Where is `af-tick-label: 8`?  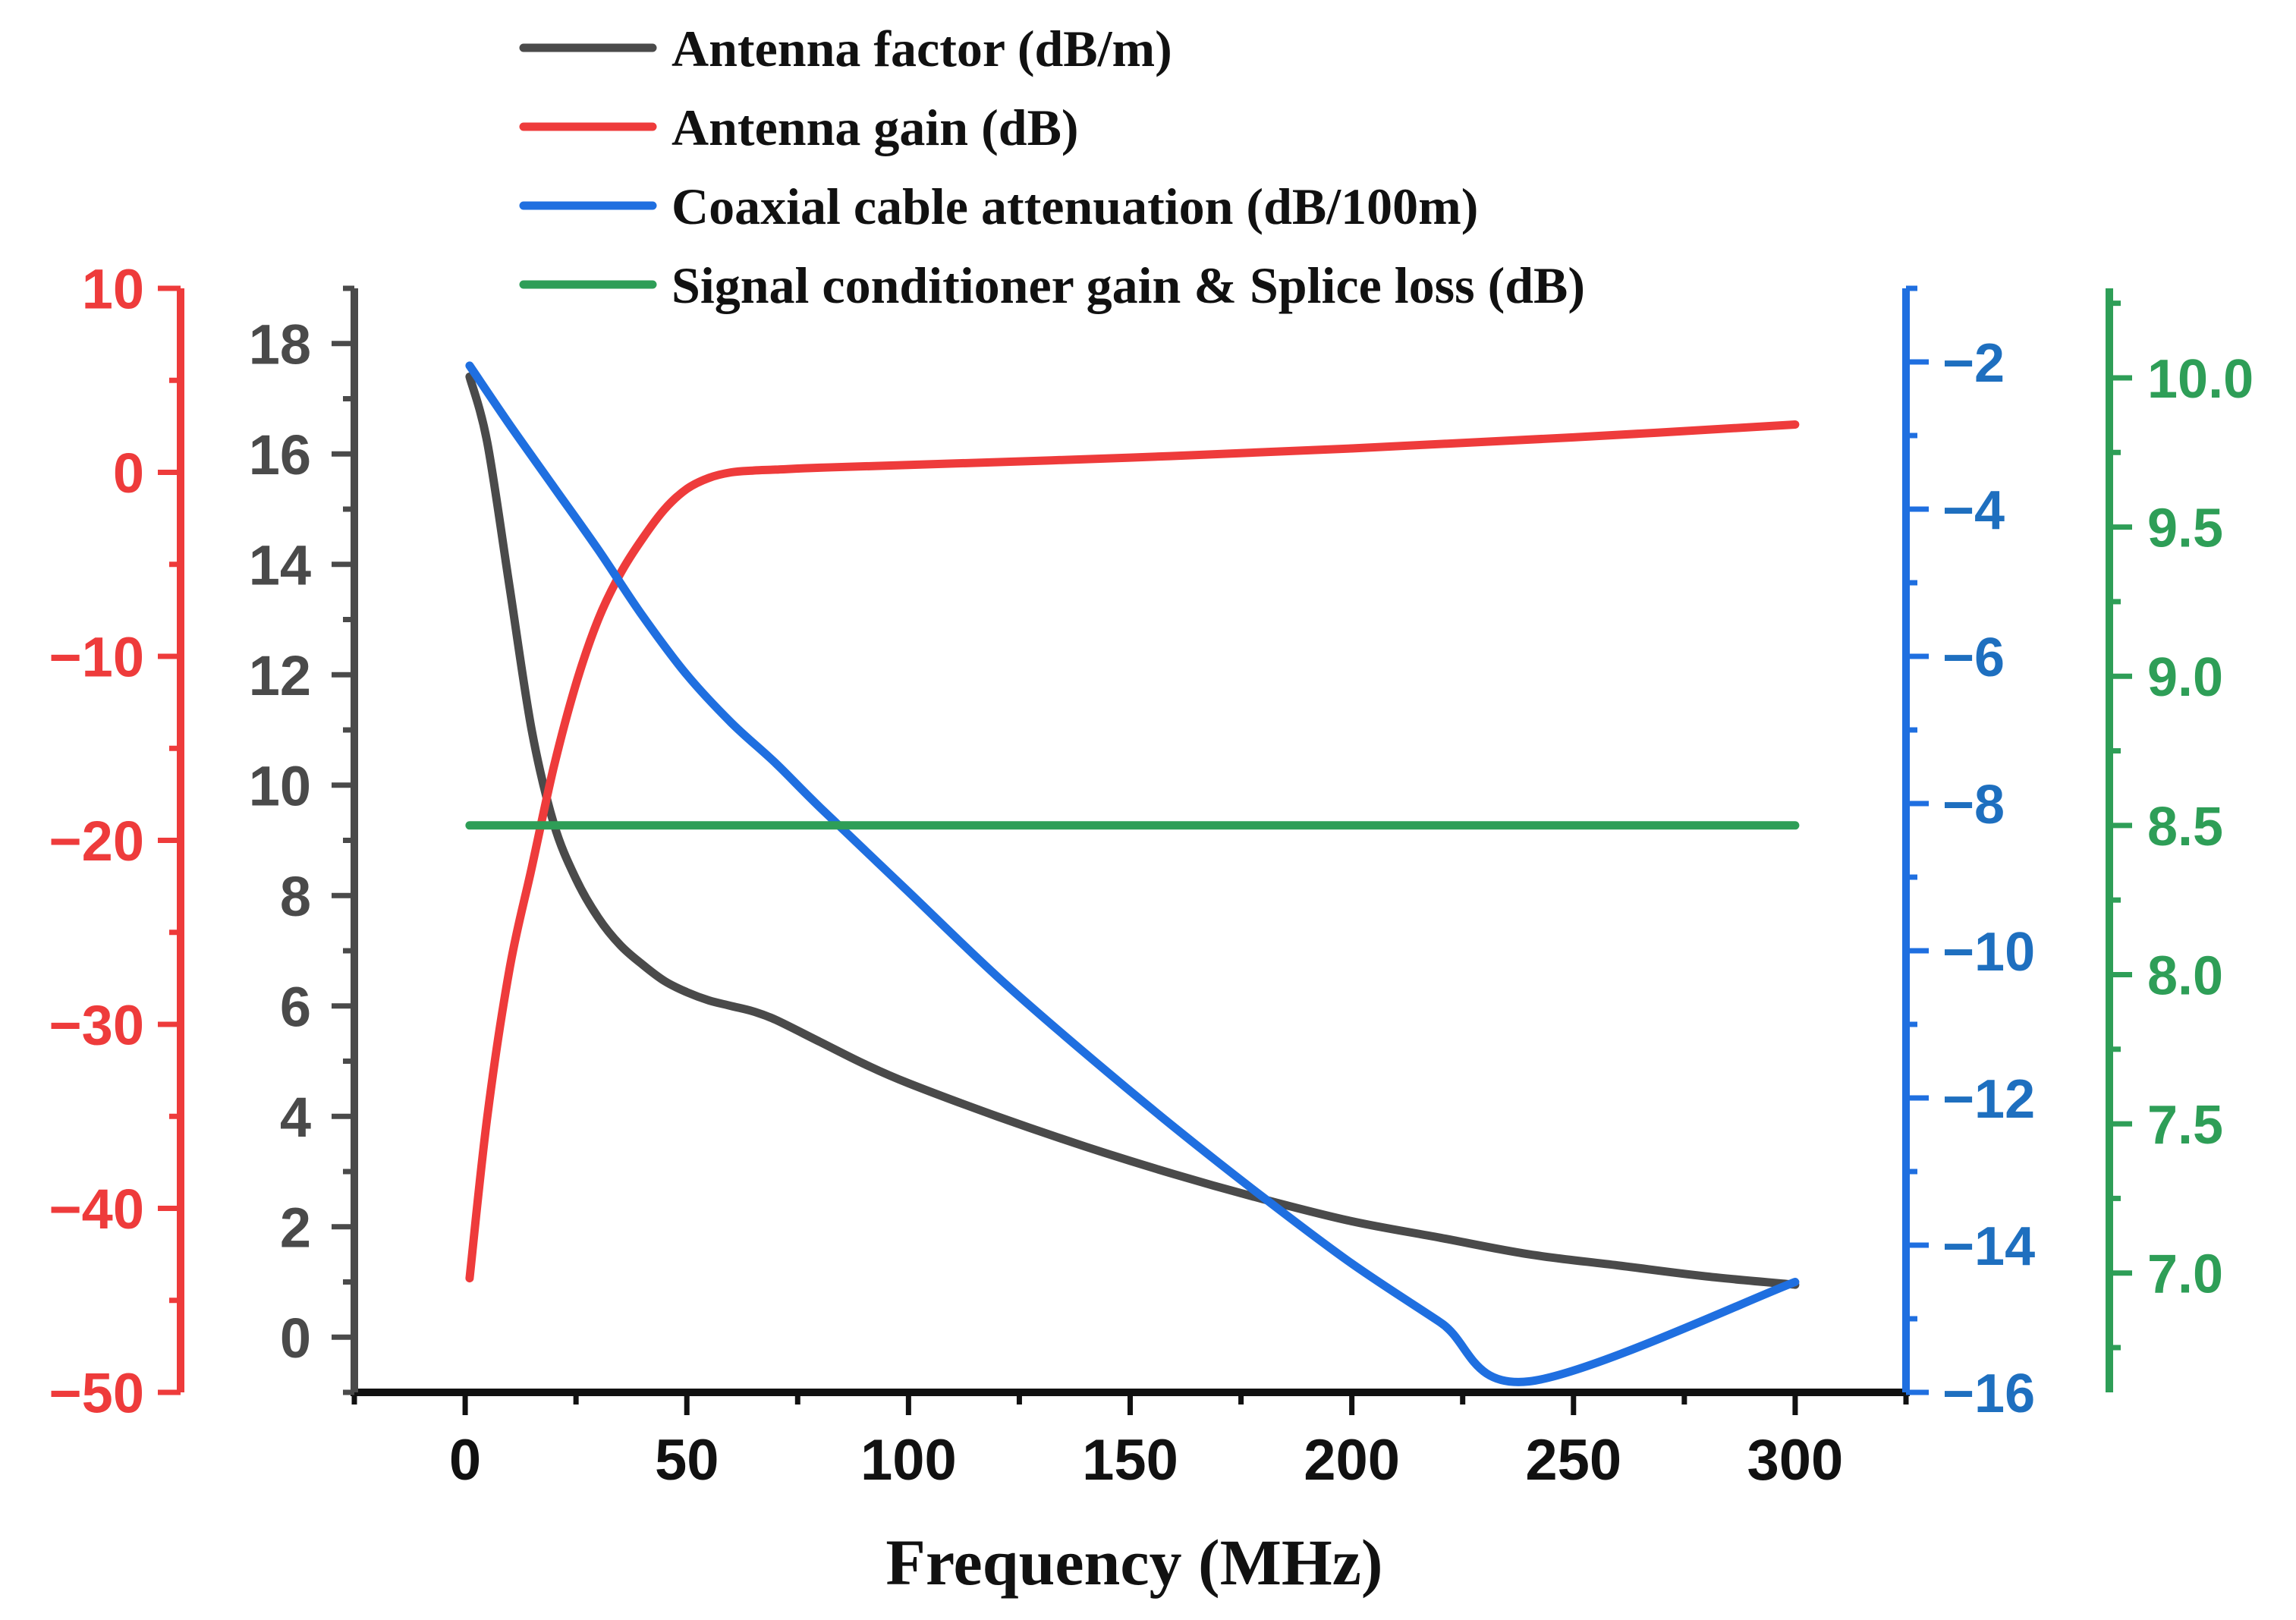
af-tick-label: 8 is located at coordinates (295, 896).